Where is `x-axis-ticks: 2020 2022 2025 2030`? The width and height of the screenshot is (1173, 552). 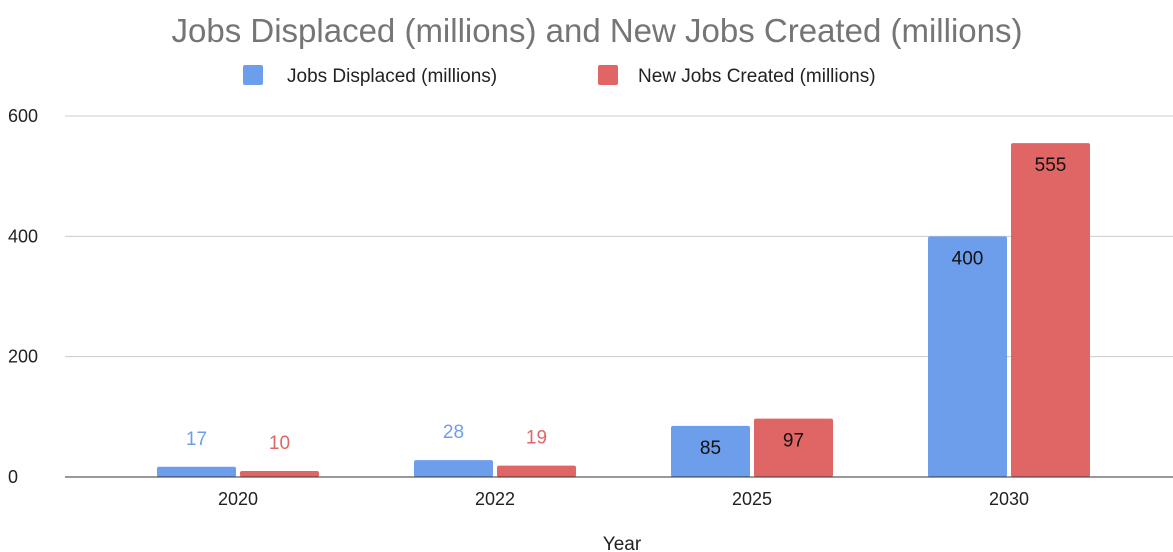
x-axis-ticks: 2020 2022 2025 2030 is located at coordinates (623, 499).